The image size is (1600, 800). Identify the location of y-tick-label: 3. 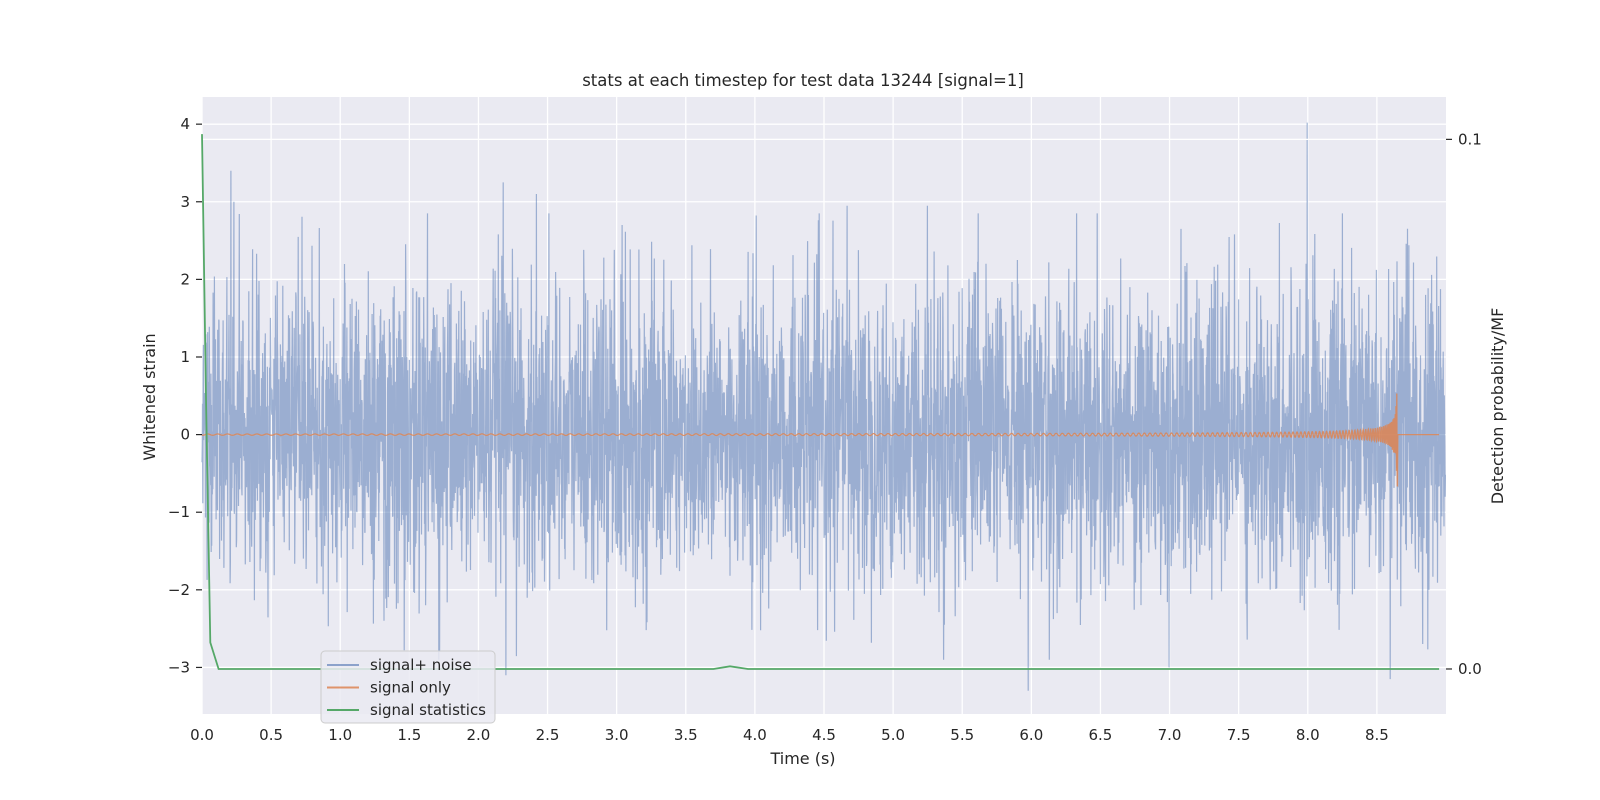
(185, 202).